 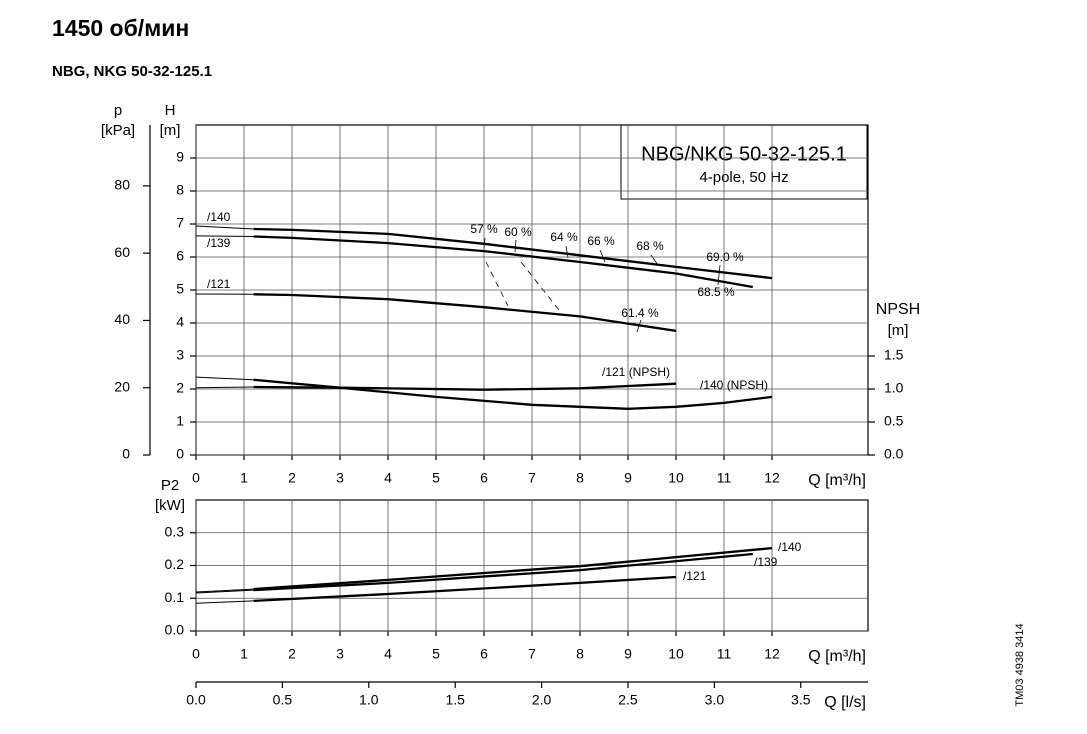 What do you see at coordinates (484, 478) in the screenshot?
I see `x-tick-label: 6` at bounding box center [484, 478].